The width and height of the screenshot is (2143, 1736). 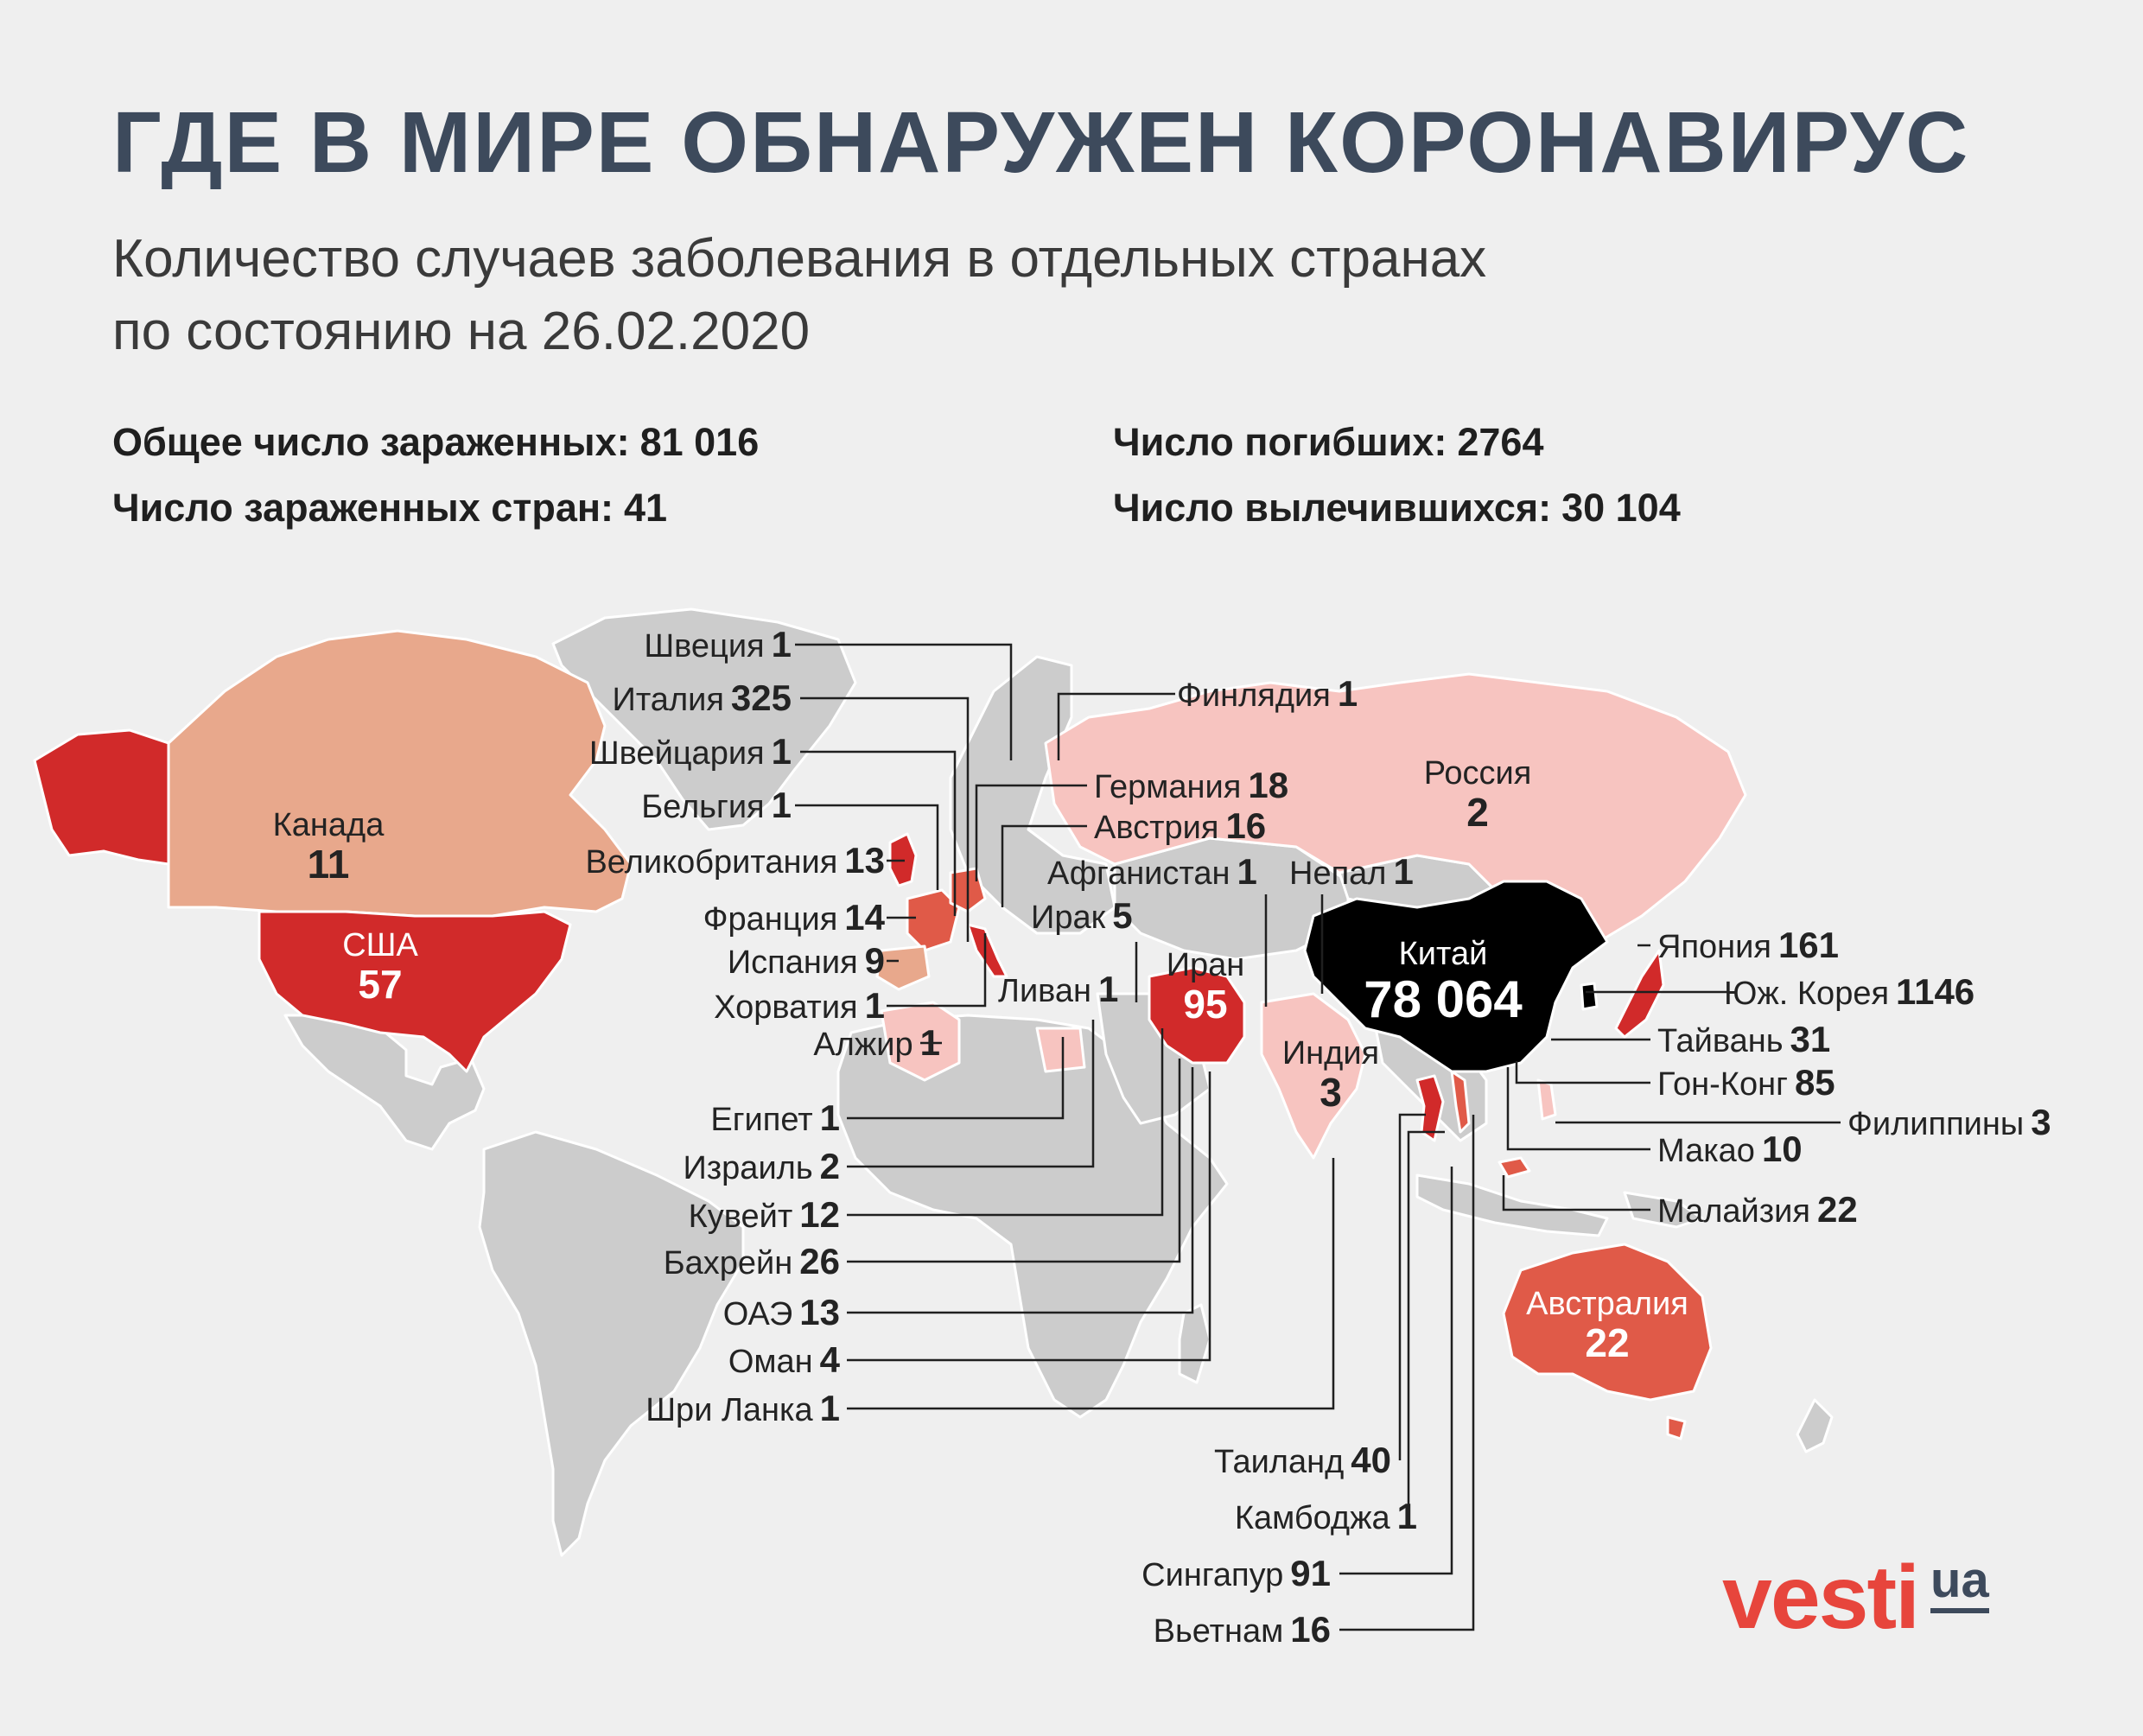 I want to click on callout-uae-value: 13, so click(x=819, y=1312).